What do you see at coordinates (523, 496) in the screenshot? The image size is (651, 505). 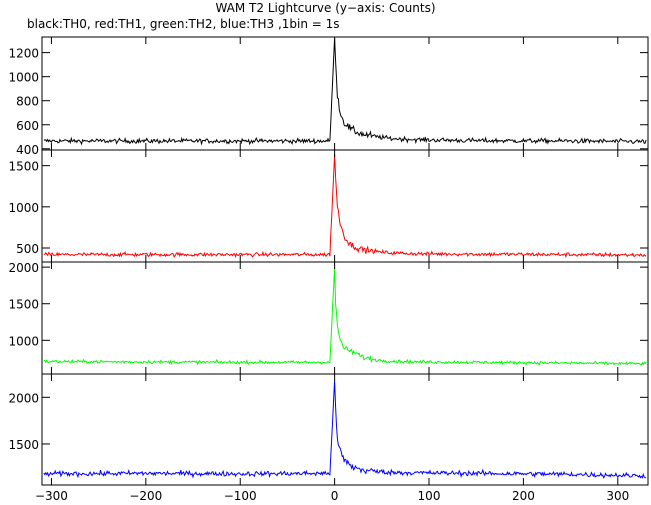 I see `x-tick-label: 200` at bounding box center [523, 496].